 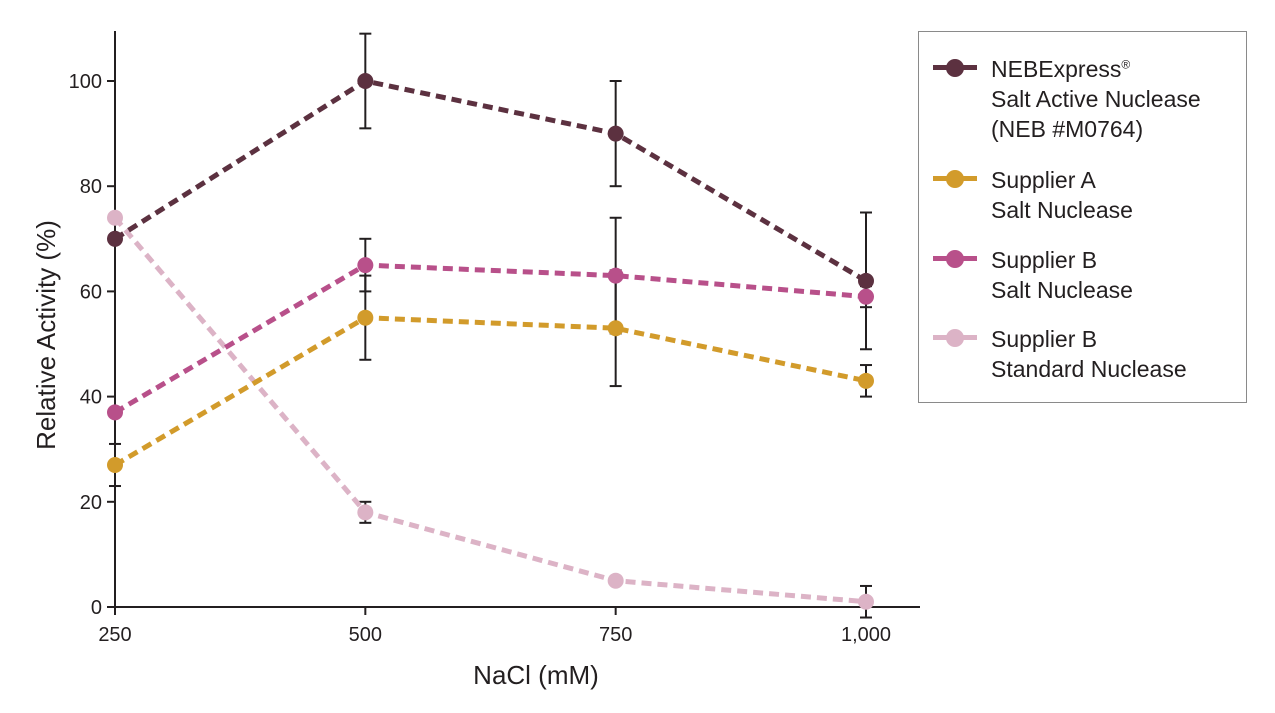 What do you see at coordinates (1089, 369) in the screenshot?
I see `legend-label-line: Standard Nuclease` at bounding box center [1089, 369].